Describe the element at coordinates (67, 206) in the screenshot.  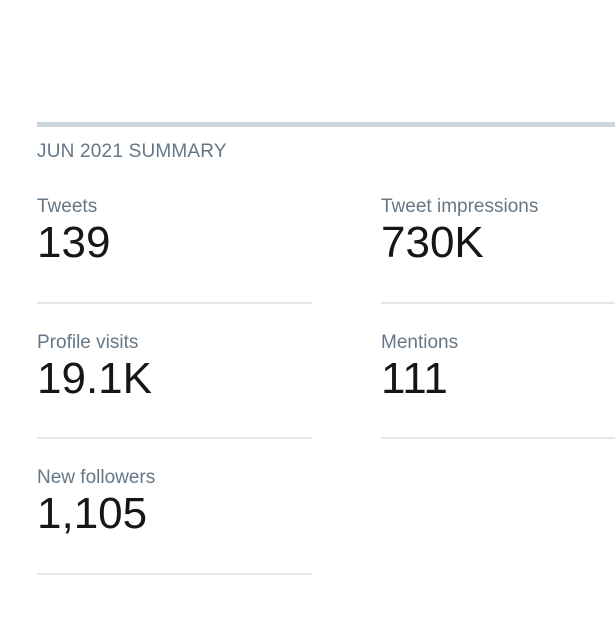
I see `stat-label: Tweets` at that location.